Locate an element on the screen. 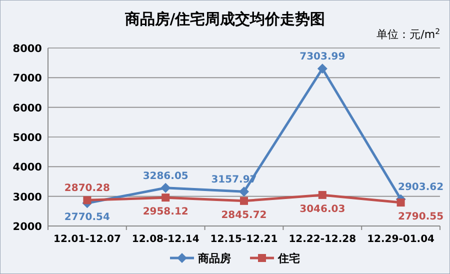  data-label: 7303.99 is located at coordinates (323, 57).